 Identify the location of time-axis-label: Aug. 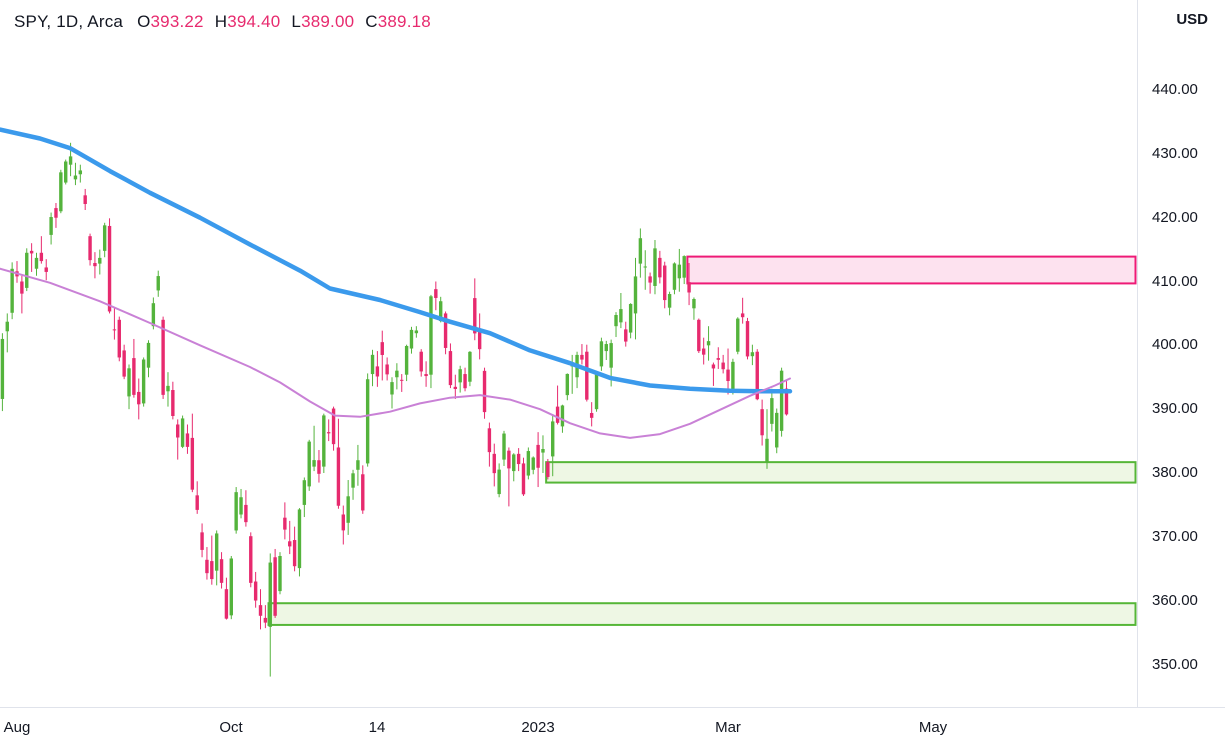
(17, 727).